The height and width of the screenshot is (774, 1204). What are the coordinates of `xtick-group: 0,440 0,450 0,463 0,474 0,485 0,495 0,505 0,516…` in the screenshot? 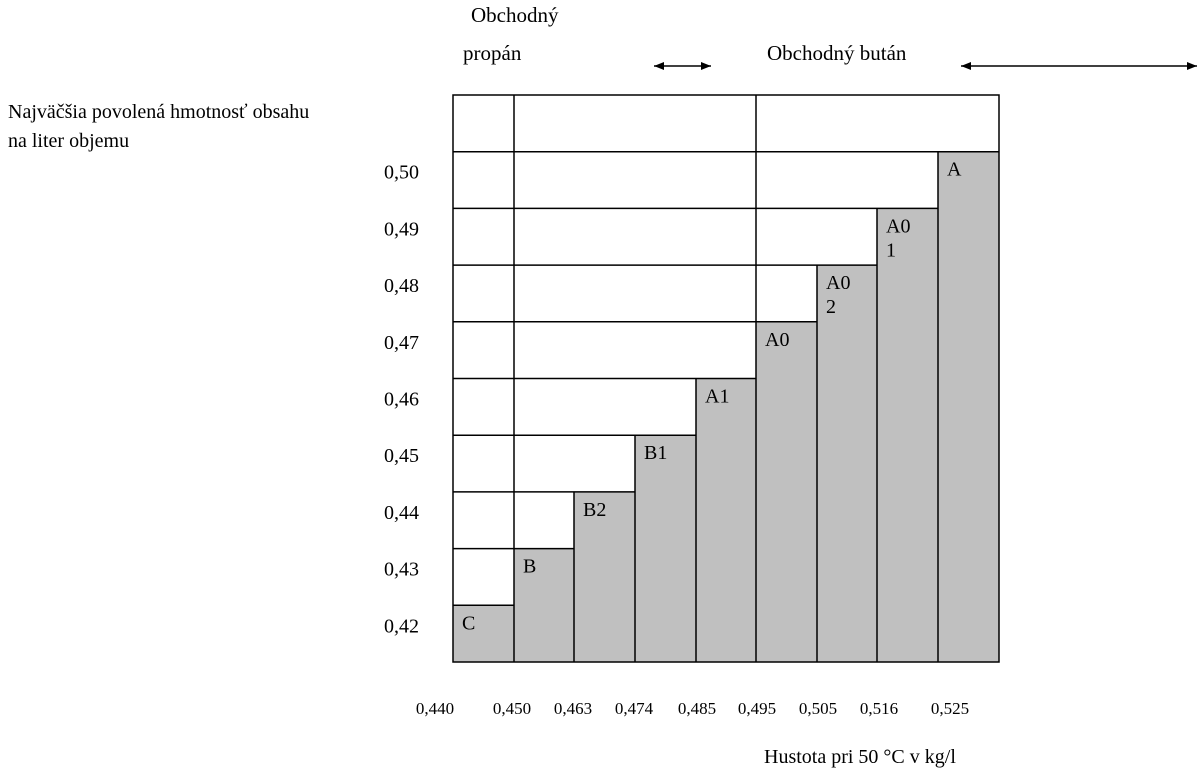 It's located at (692, 708).